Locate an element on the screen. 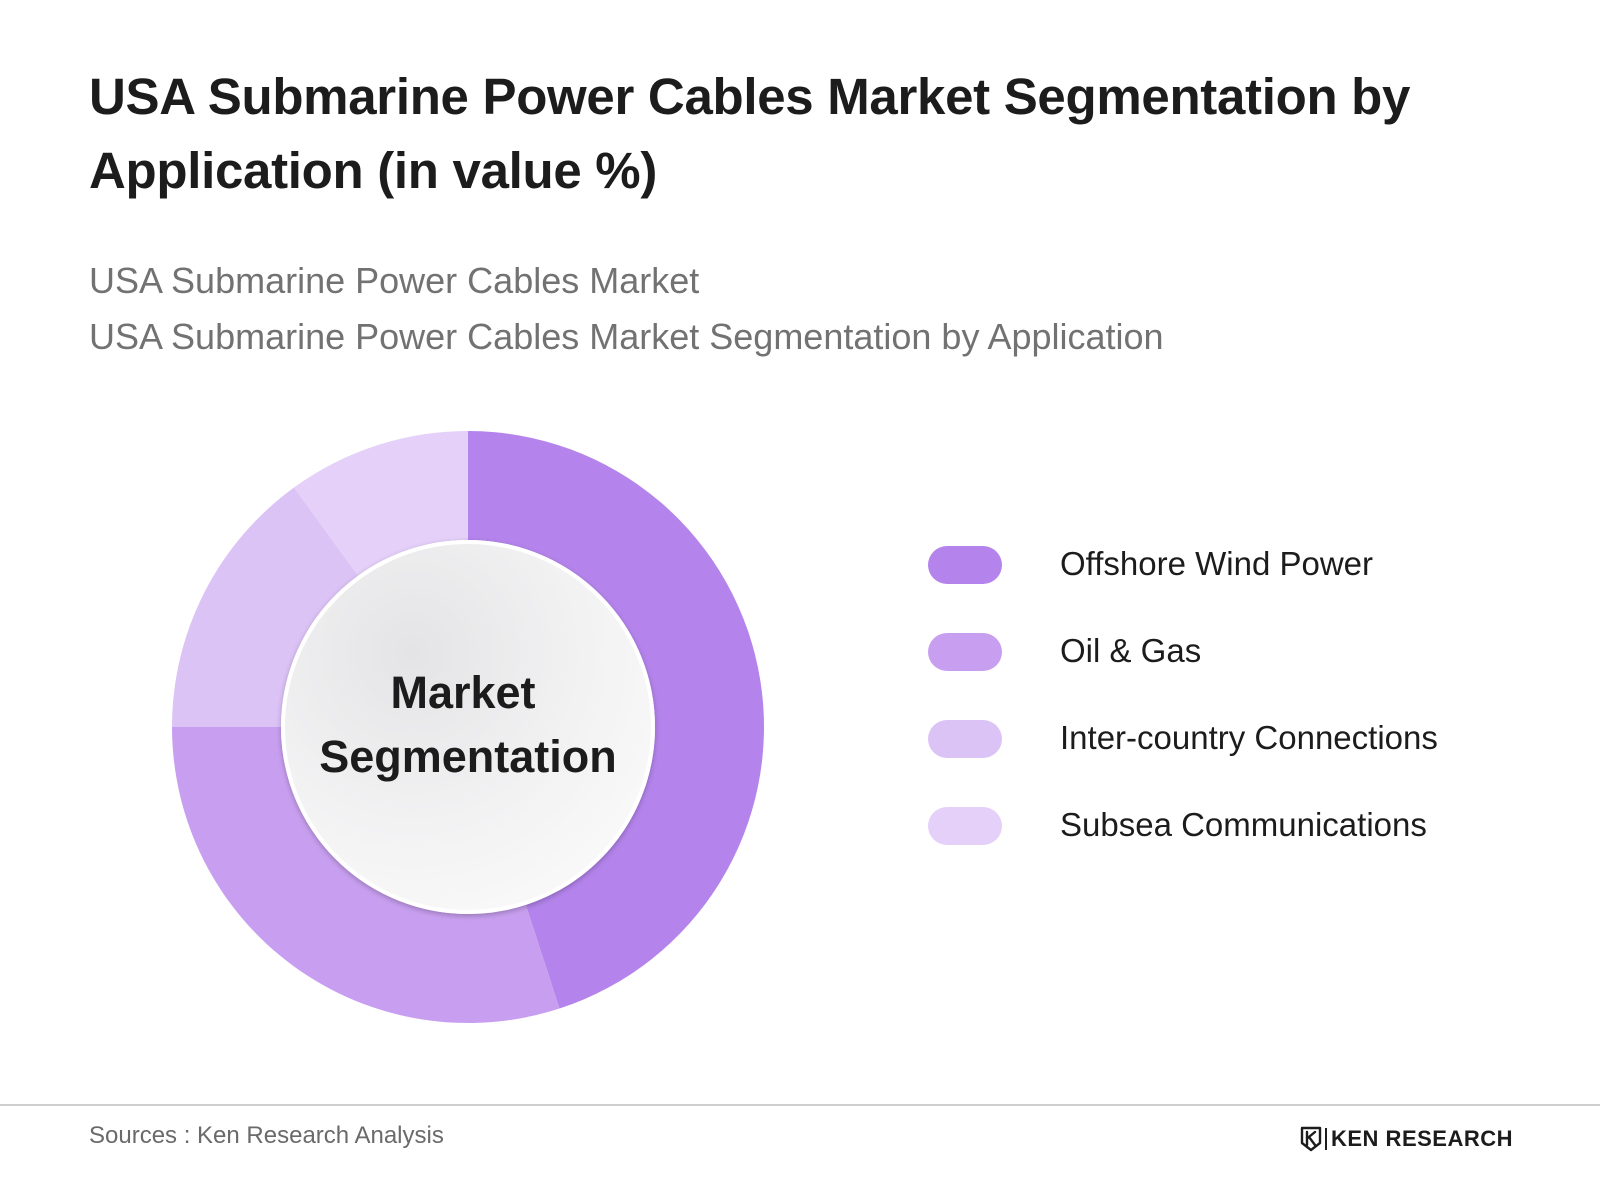 The width and height of the screenshot is (1600, 1200). source-note: Sources : Ken Research Analysis is located at coordinates (266, 1135).